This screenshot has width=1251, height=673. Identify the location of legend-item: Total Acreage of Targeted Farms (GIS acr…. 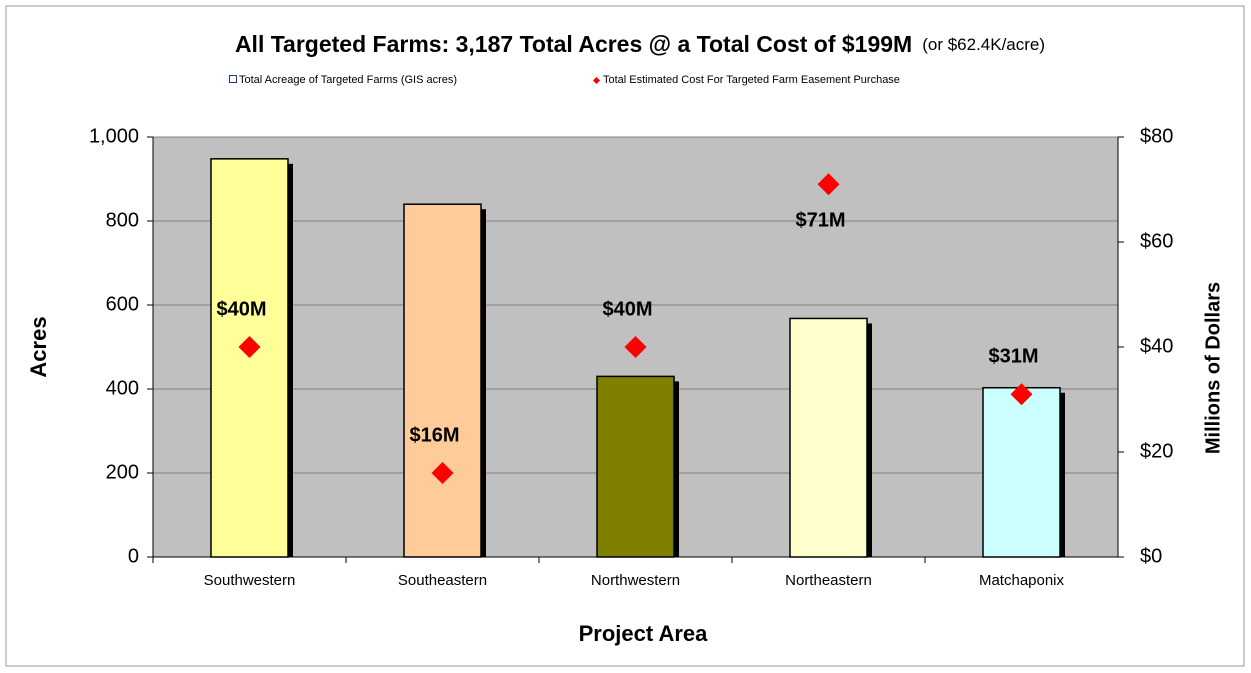
(354, 80).